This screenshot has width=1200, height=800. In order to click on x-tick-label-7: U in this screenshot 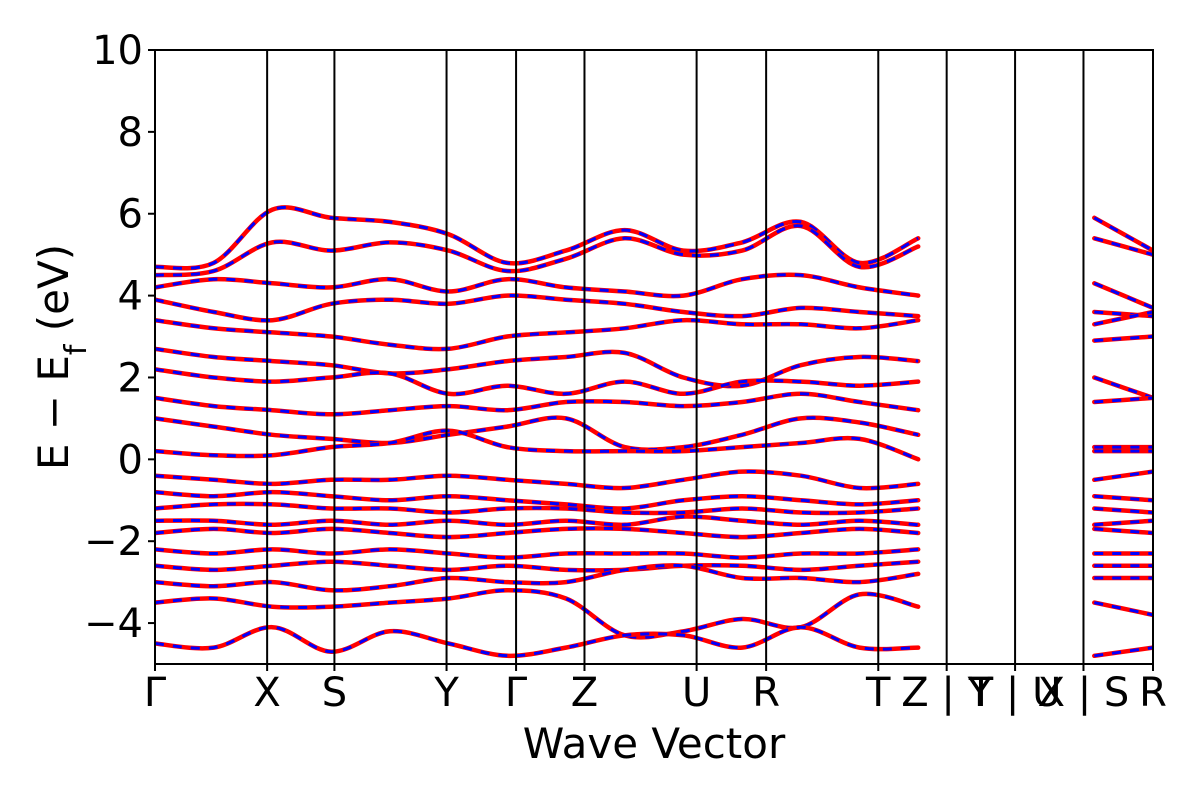, I will do `click(696, 693)`.